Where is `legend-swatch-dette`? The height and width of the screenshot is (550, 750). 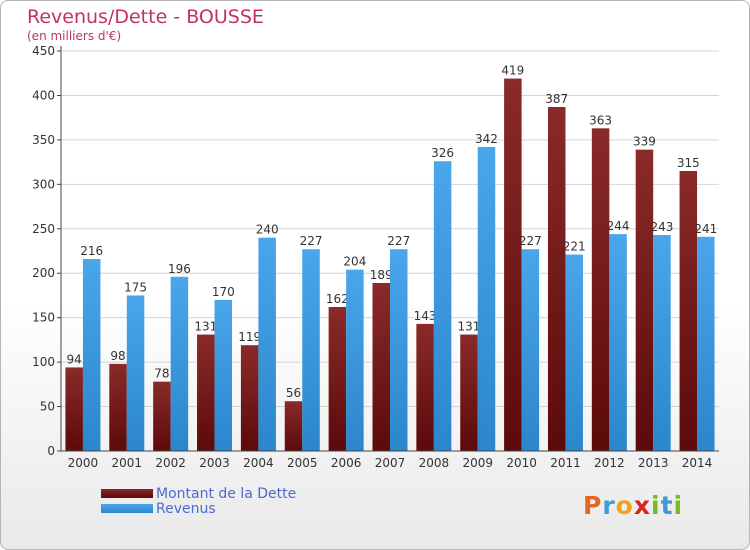
legend-swatch-dette is located at coordinates (127, 493).